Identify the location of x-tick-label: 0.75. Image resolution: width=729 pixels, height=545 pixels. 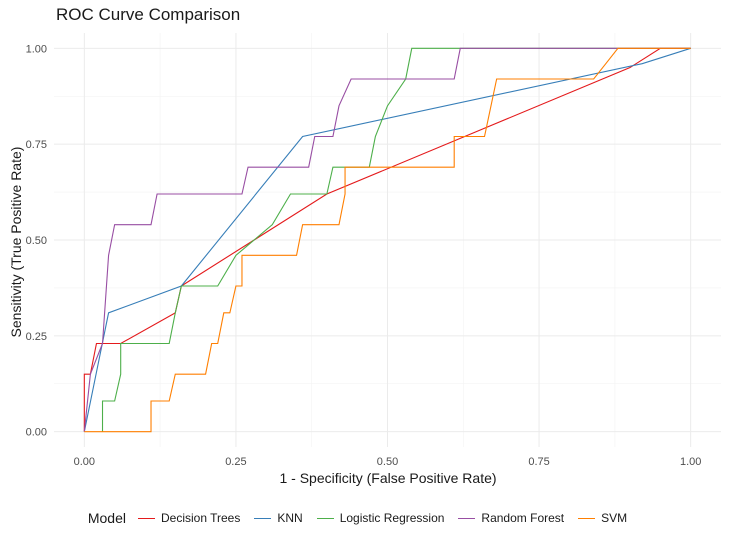
(538, 462).